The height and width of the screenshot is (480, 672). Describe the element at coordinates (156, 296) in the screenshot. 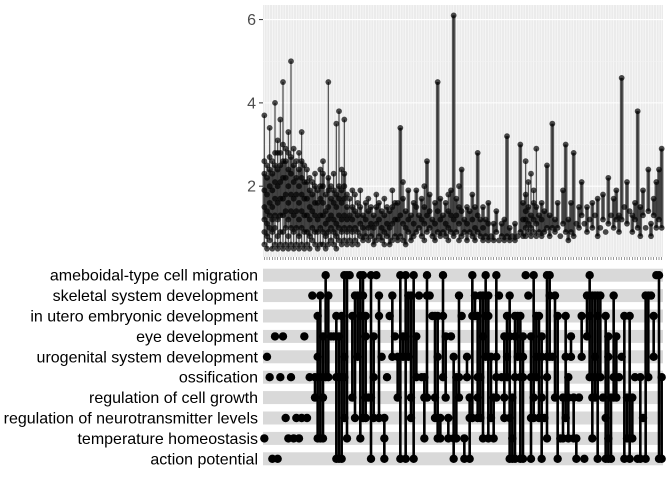

I see `matrix-row-label: skeletal system development` at that location.